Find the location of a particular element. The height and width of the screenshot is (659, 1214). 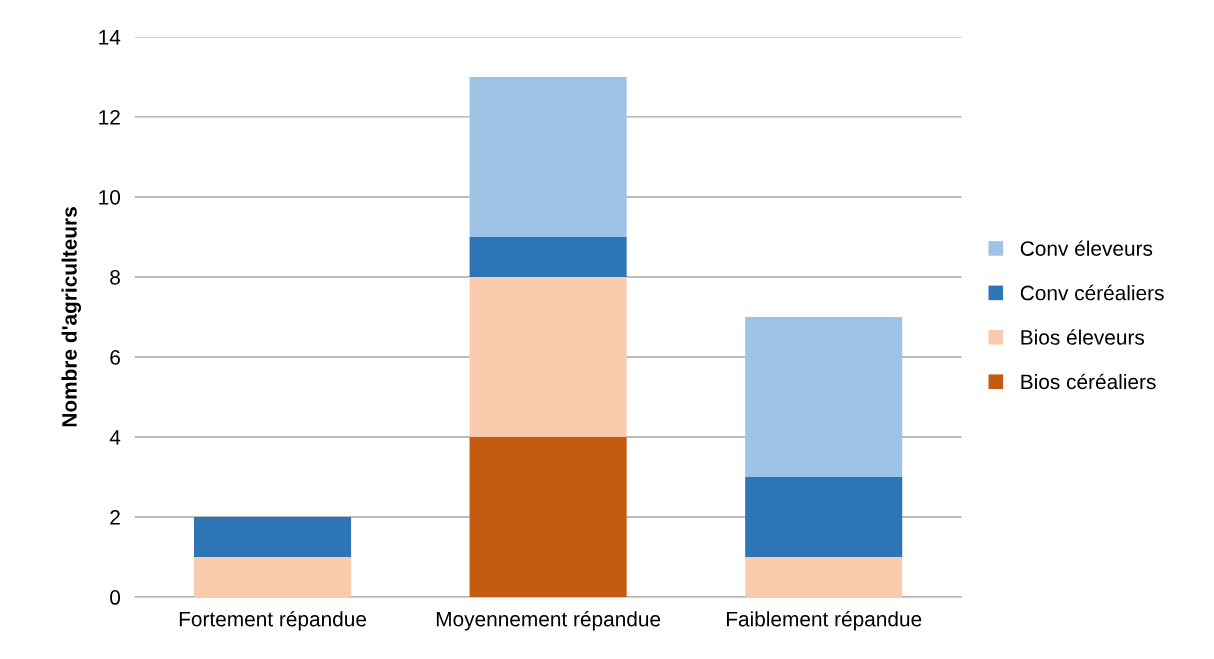

x-tick-label: Fortement répandue is located at coordinates (273, 620).